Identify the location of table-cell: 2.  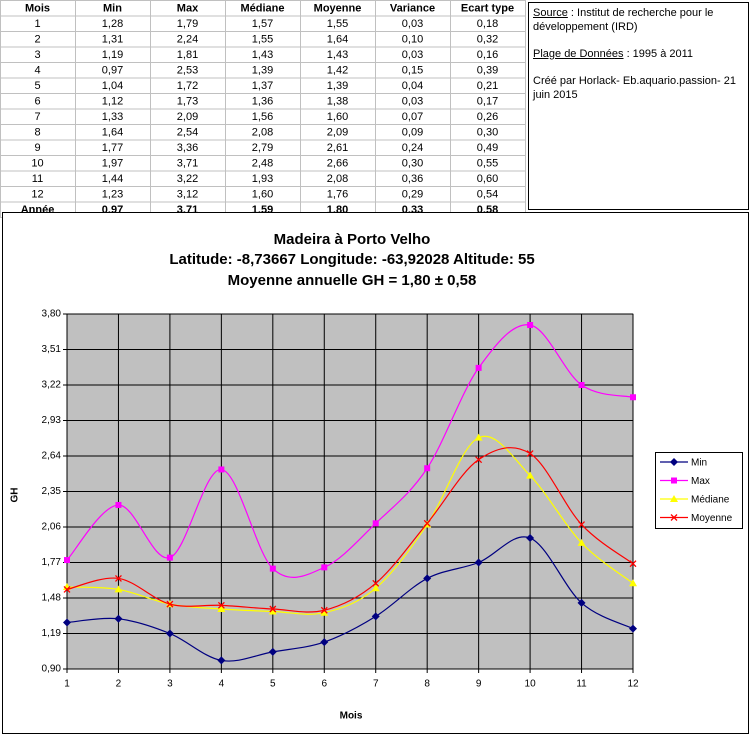
(37, 40).